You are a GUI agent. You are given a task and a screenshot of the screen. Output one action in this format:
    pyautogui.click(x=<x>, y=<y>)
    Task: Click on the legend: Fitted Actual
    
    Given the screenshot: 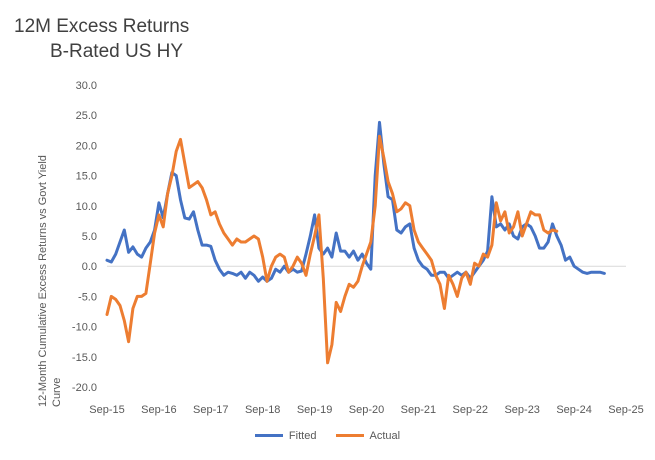 What is the action you would take?
    pyautogui.click(x=327, y=435)
    